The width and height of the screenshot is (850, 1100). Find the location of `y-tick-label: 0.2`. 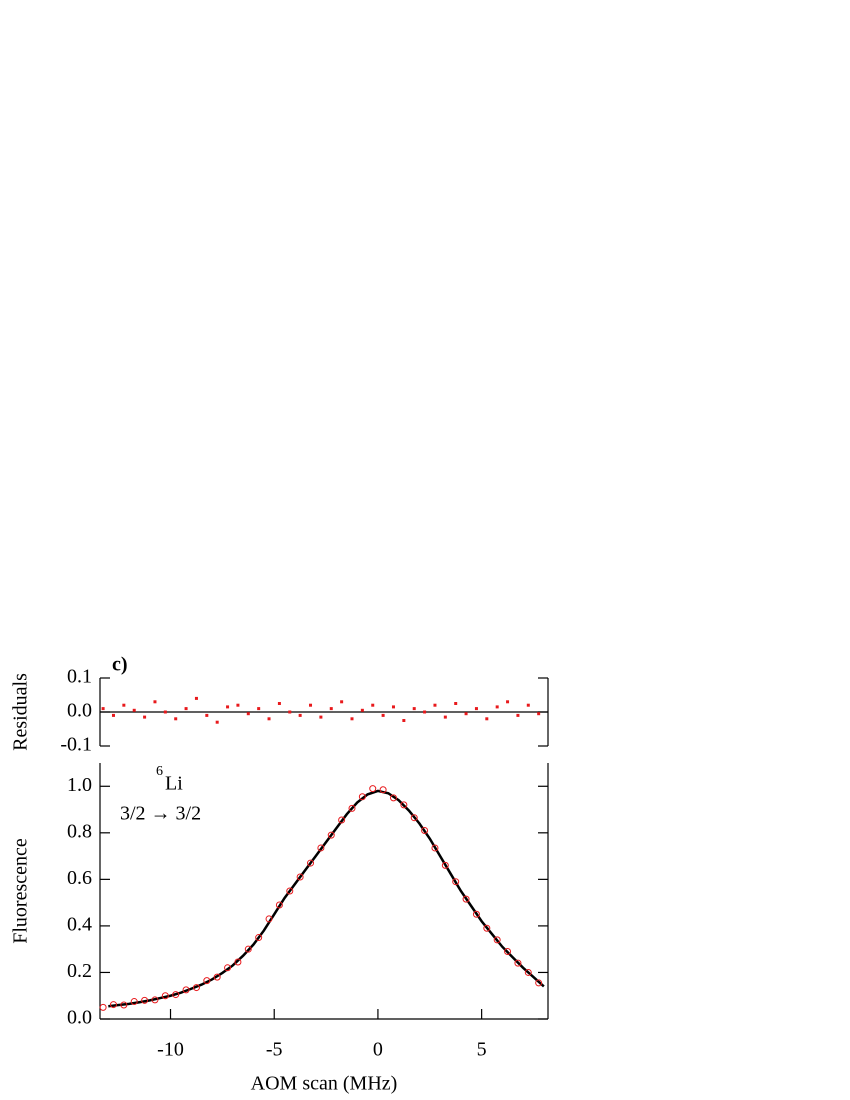

y-tick-label: 0.2 is located at coordinates (79, 971).